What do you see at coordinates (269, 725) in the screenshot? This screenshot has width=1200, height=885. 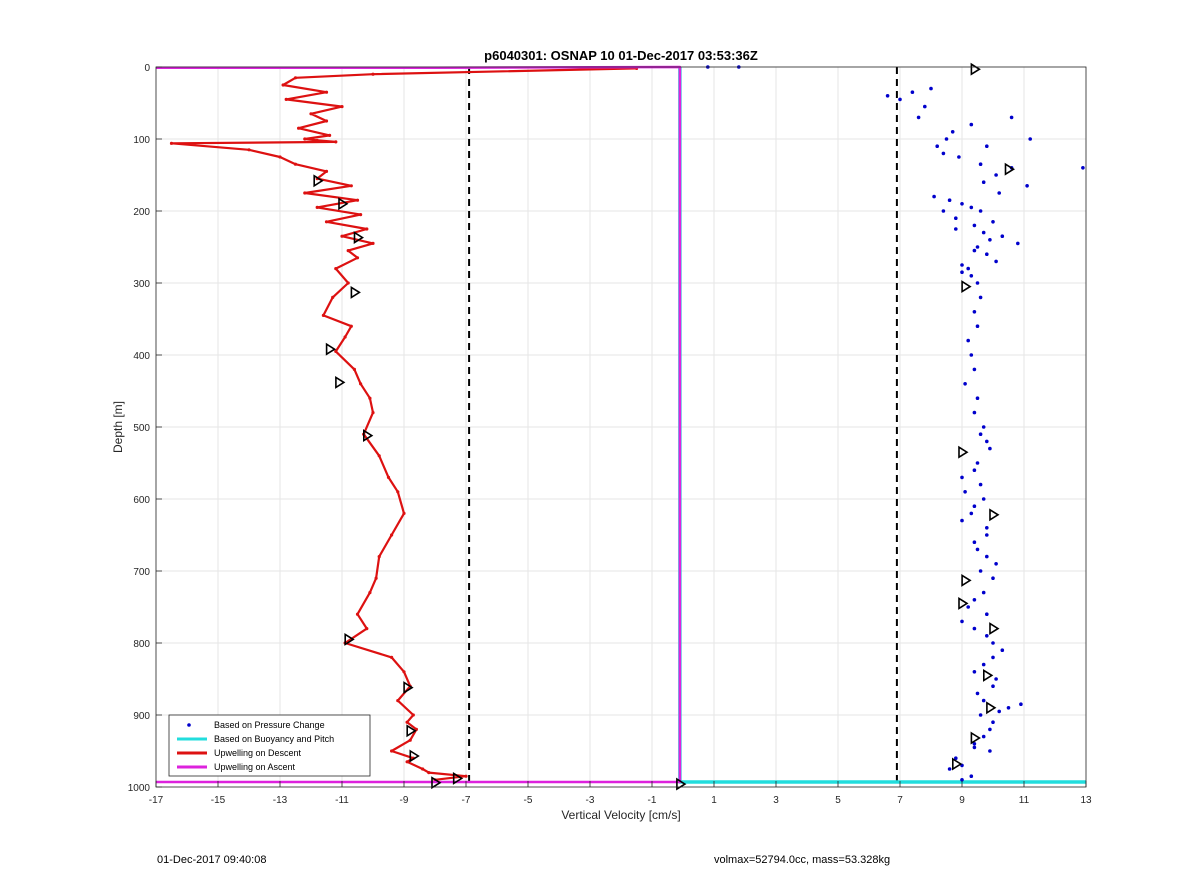 I see `legend-entry-label: Based on Pressure Change` at bounding box center [269, 725].